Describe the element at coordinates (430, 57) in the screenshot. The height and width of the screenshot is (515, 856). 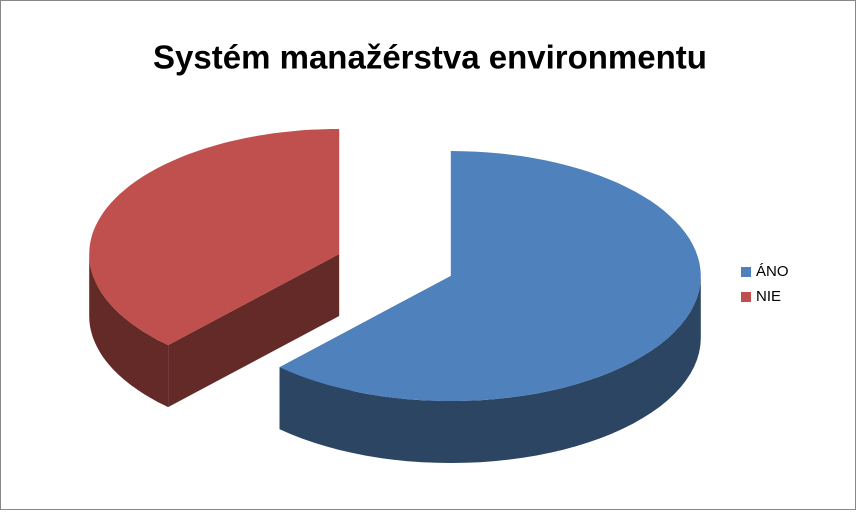
I see `chart-title: Systém manažérstva environmentu` at that location.